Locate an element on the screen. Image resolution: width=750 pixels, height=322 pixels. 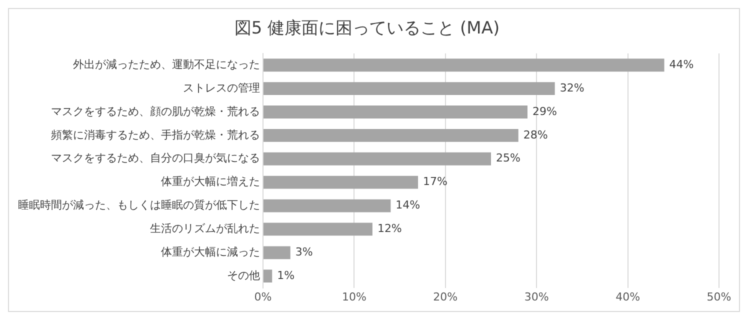
data-label: 29% is located at coordinates (544, 111).